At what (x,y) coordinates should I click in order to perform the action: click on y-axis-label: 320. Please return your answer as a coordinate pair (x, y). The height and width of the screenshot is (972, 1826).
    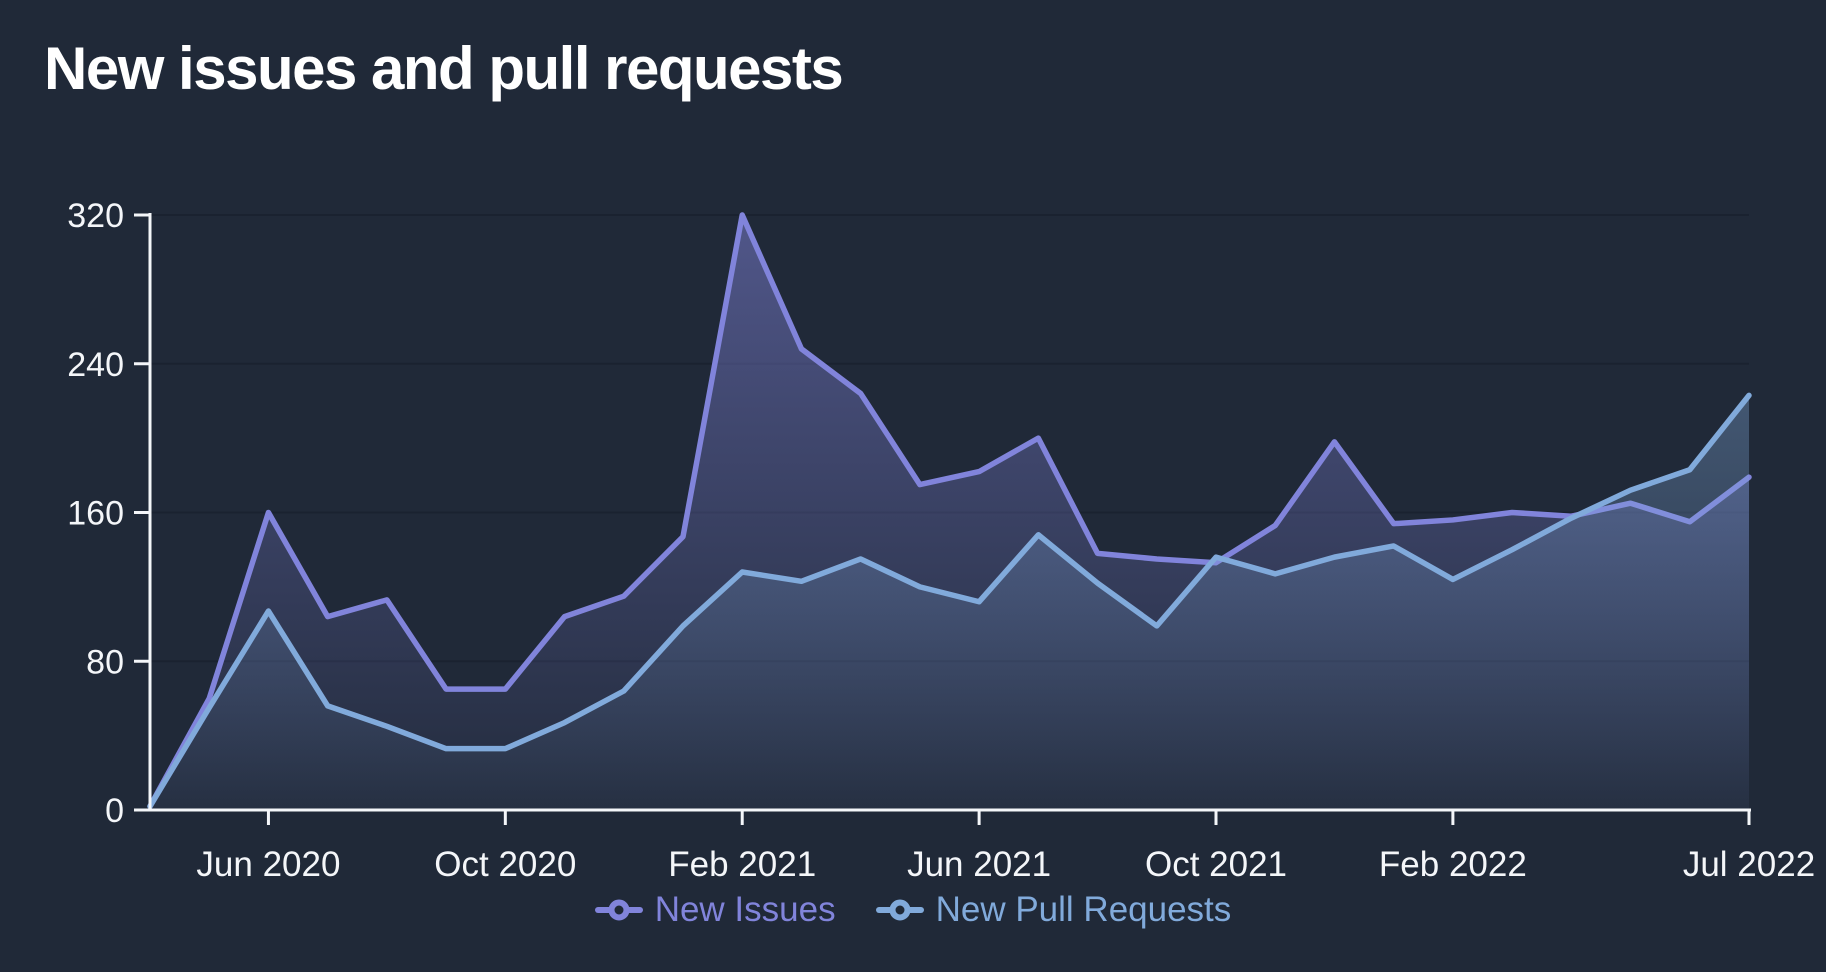
    Looking at the image, I should click on (95, 216).